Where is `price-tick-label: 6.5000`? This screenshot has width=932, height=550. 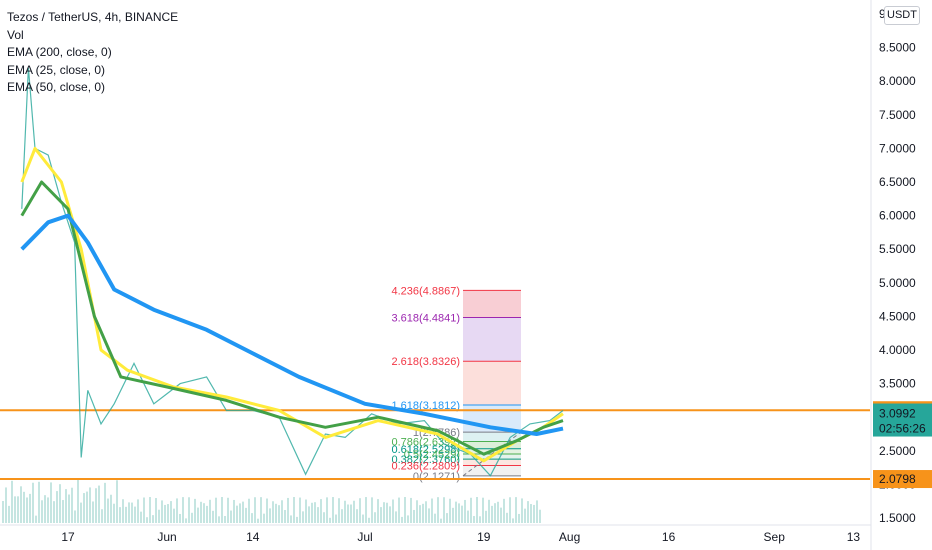
price-tick-label: 6.5000 is located at coordinates (897, 182).